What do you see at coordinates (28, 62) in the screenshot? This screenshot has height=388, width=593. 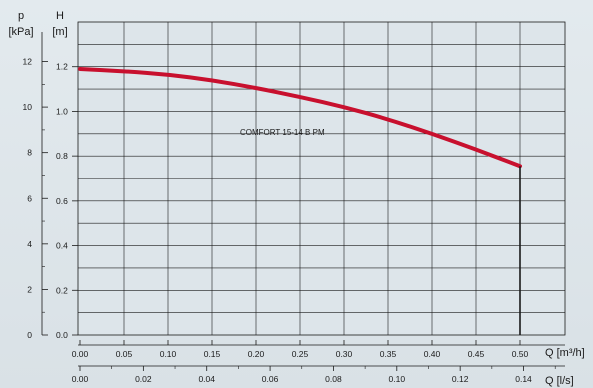 I see `p-axis-tick-label: 12` at bounding box center [28, 62].